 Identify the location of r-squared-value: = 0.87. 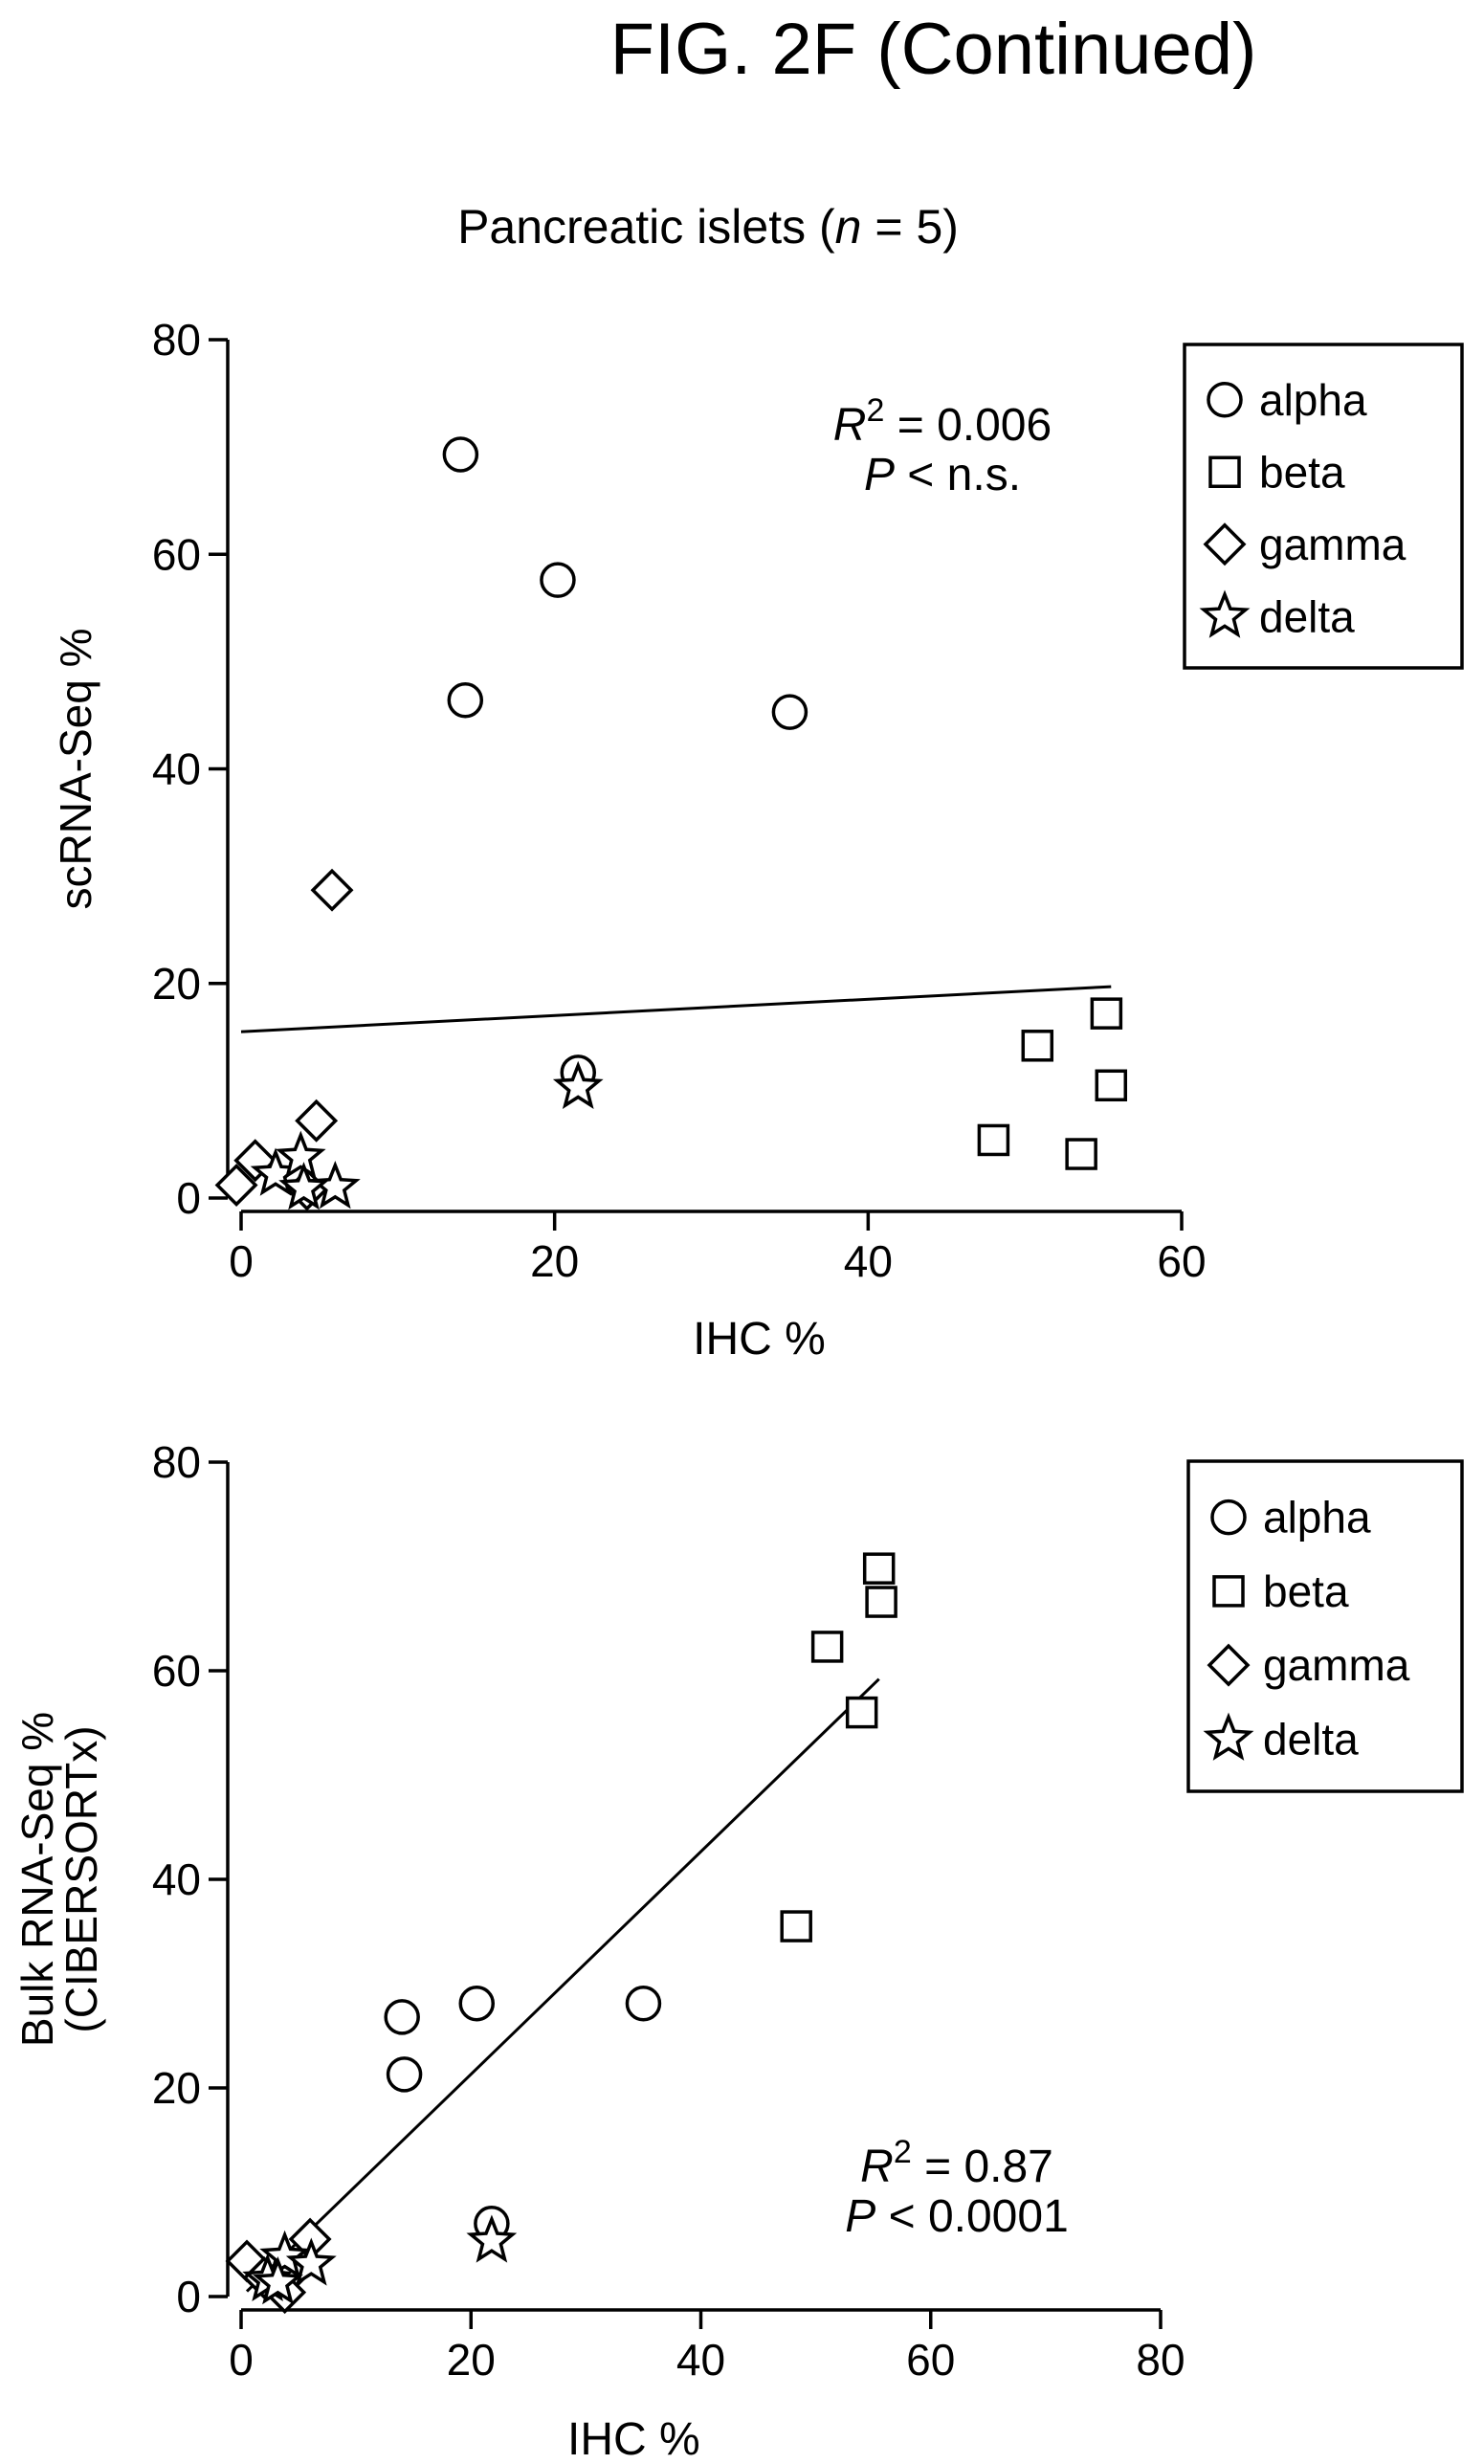
(982, 2167).